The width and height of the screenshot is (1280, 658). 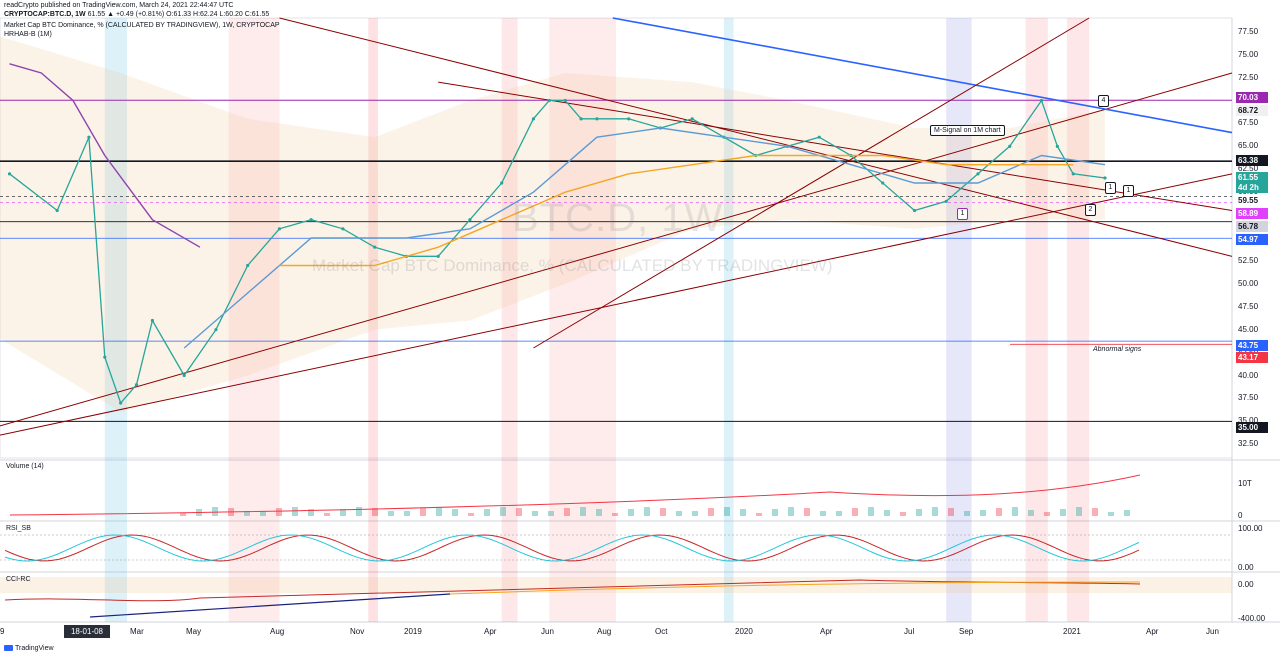 What do you see at coordinates (1248, 169) in the screenshot?
I see `y-tick-label: 62.50` at bounding box center [1248, 169].